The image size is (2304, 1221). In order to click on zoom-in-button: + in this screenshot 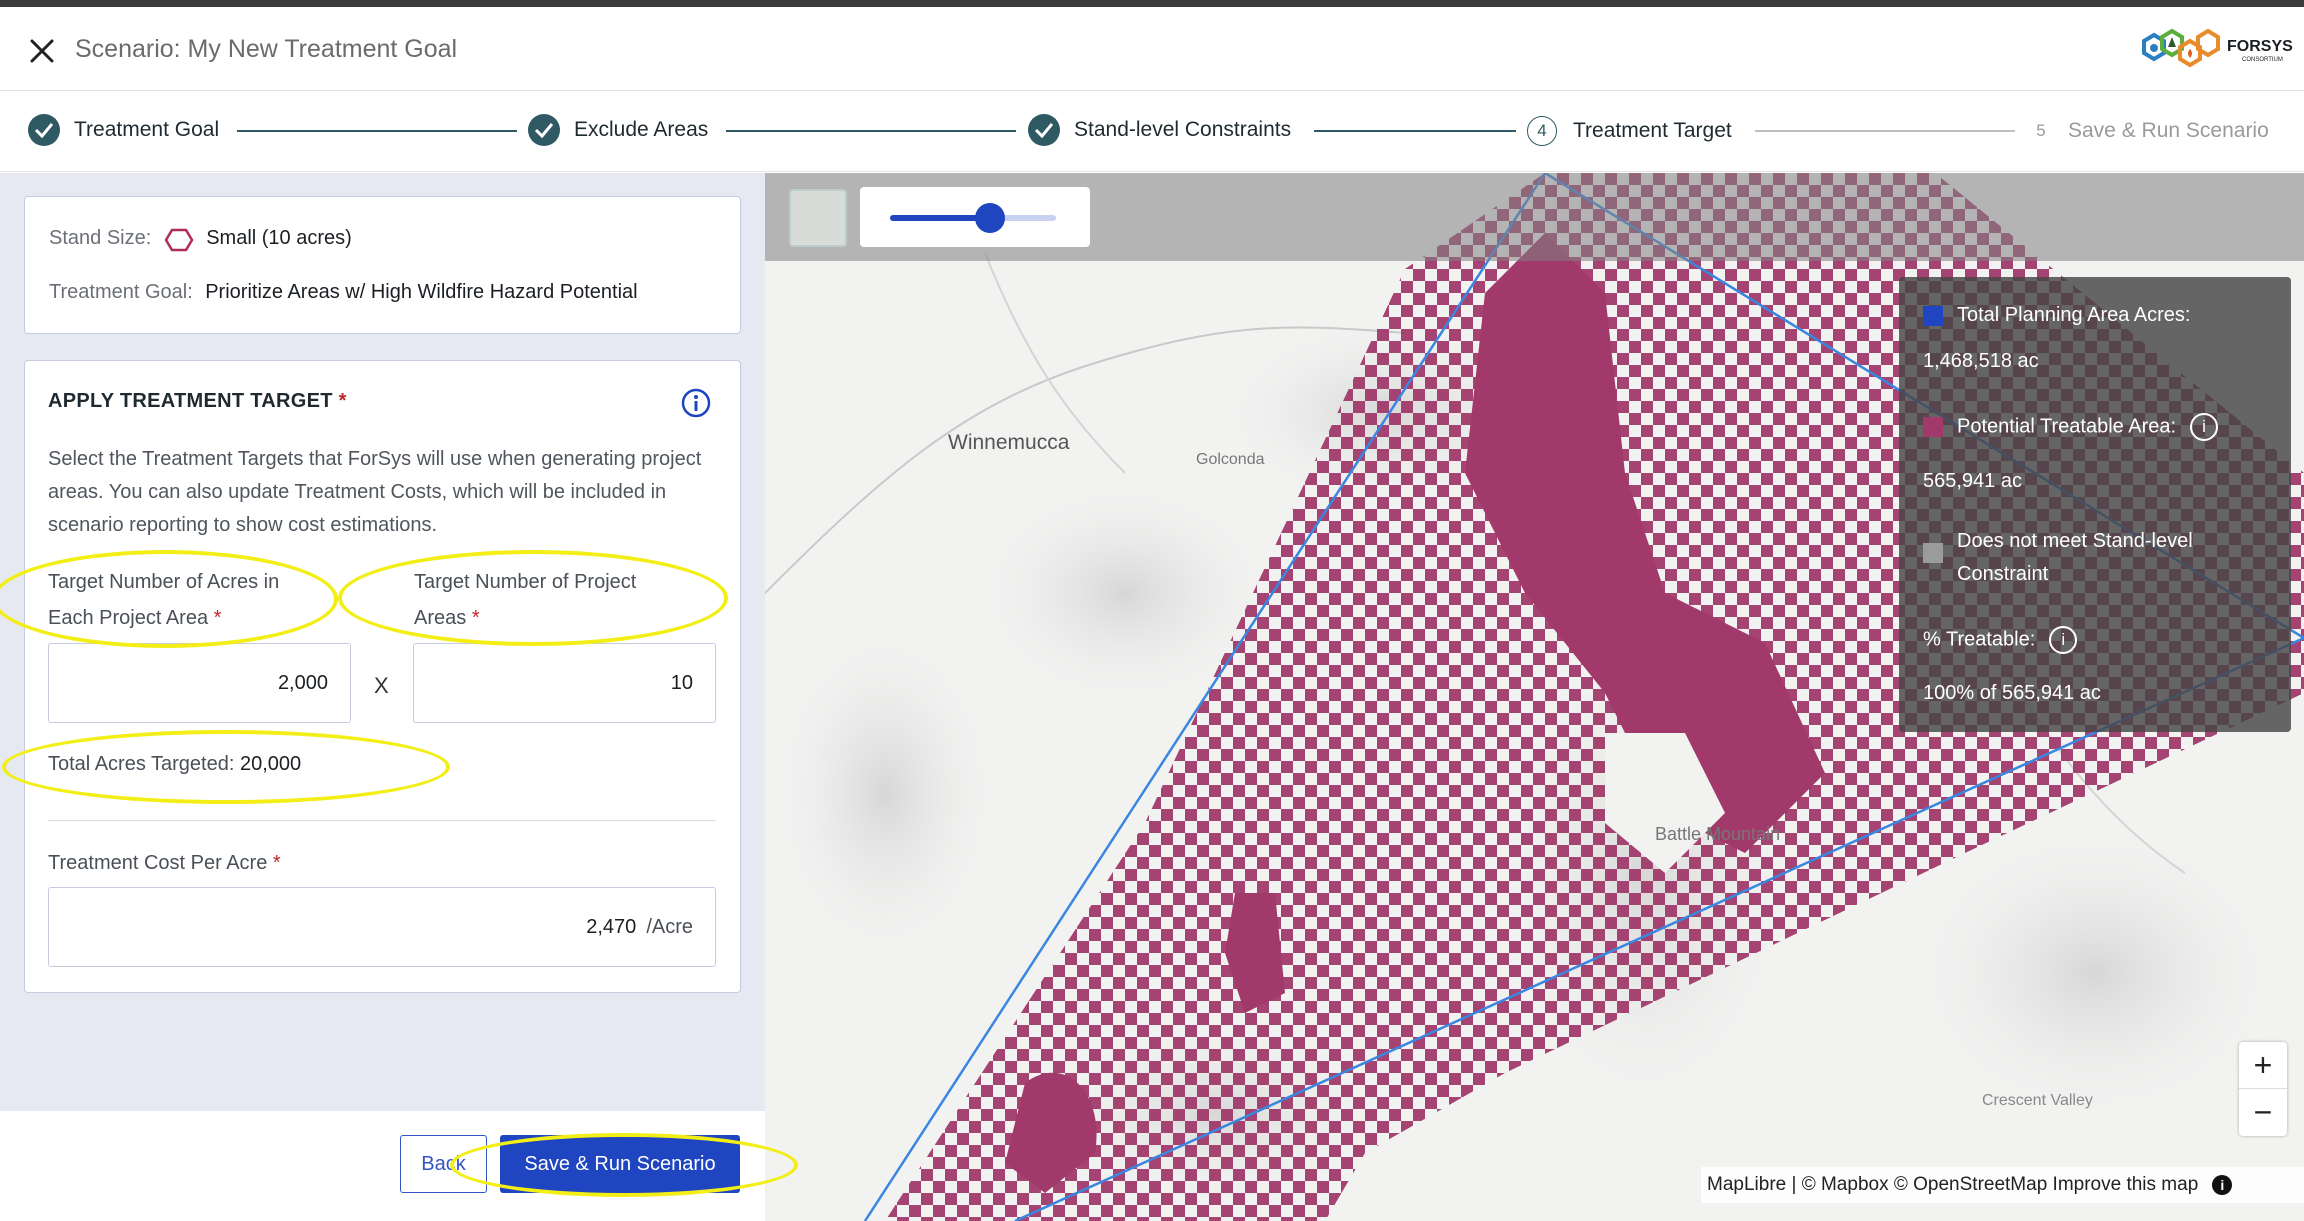, I will do `click(2263, 1065)`.